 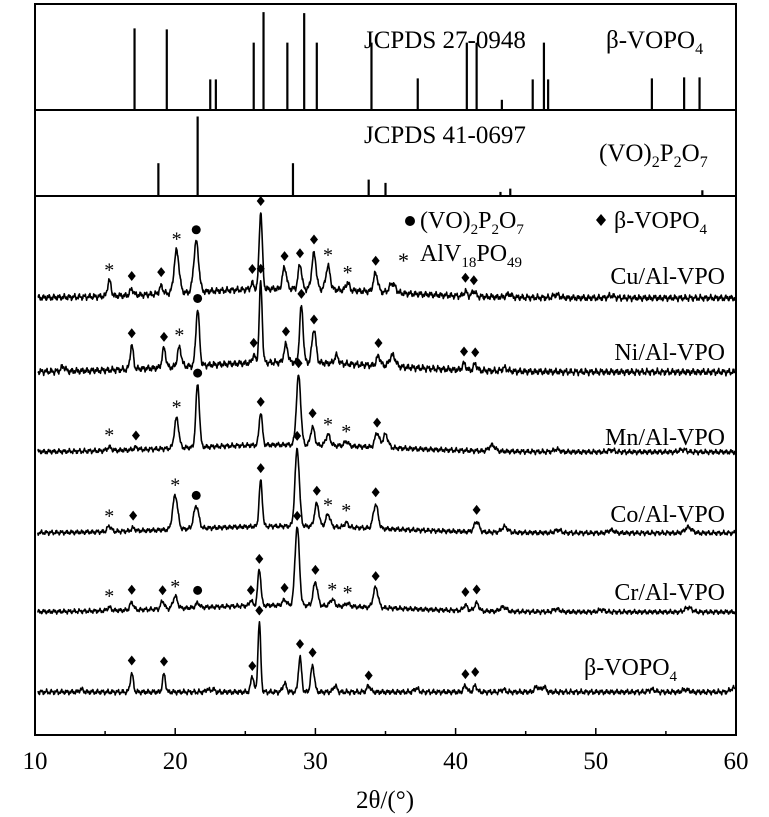 What do you see at coordinates (445, 221) in the screenshot?
I see `legend-circle-p0: (VO)` at bounding box center [445, 221].